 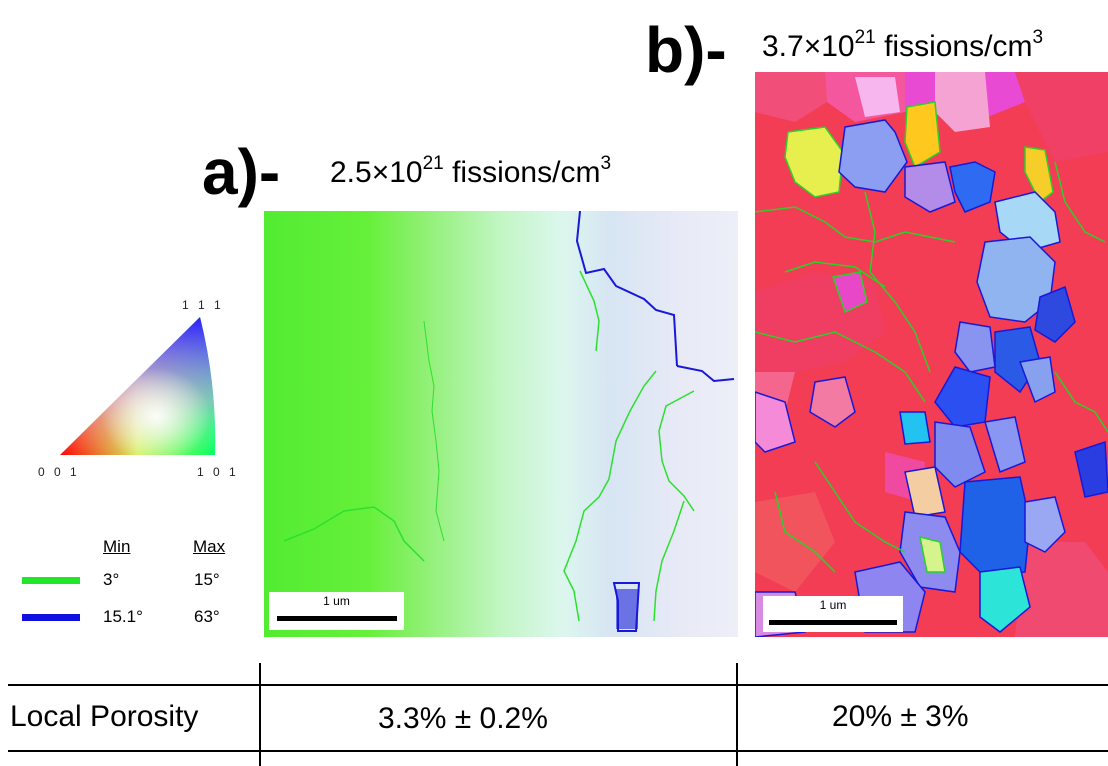 I want to click on panel-b-scalebar-line, so click(x=833, y=622).